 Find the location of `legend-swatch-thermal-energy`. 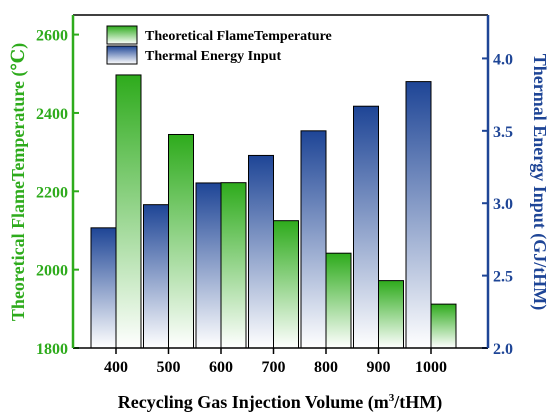

legend-swatch-thermal-energy is located at coordinates (122, 55).